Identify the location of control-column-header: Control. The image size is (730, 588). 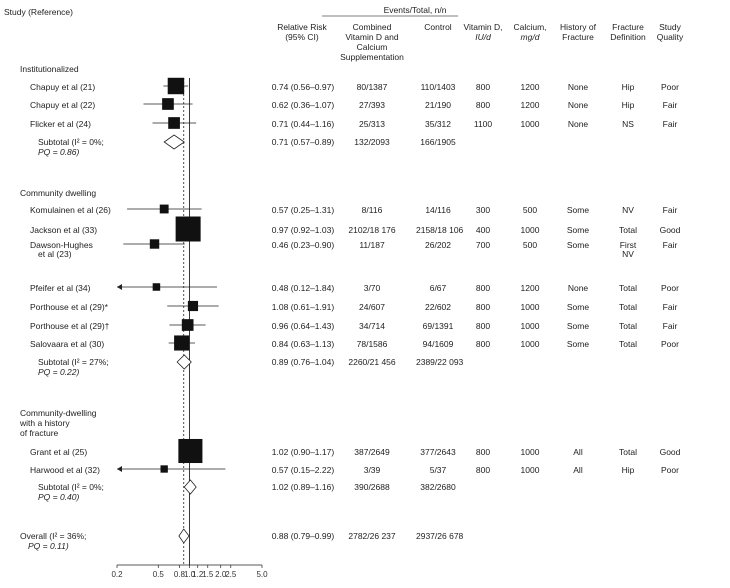
(438, 27).